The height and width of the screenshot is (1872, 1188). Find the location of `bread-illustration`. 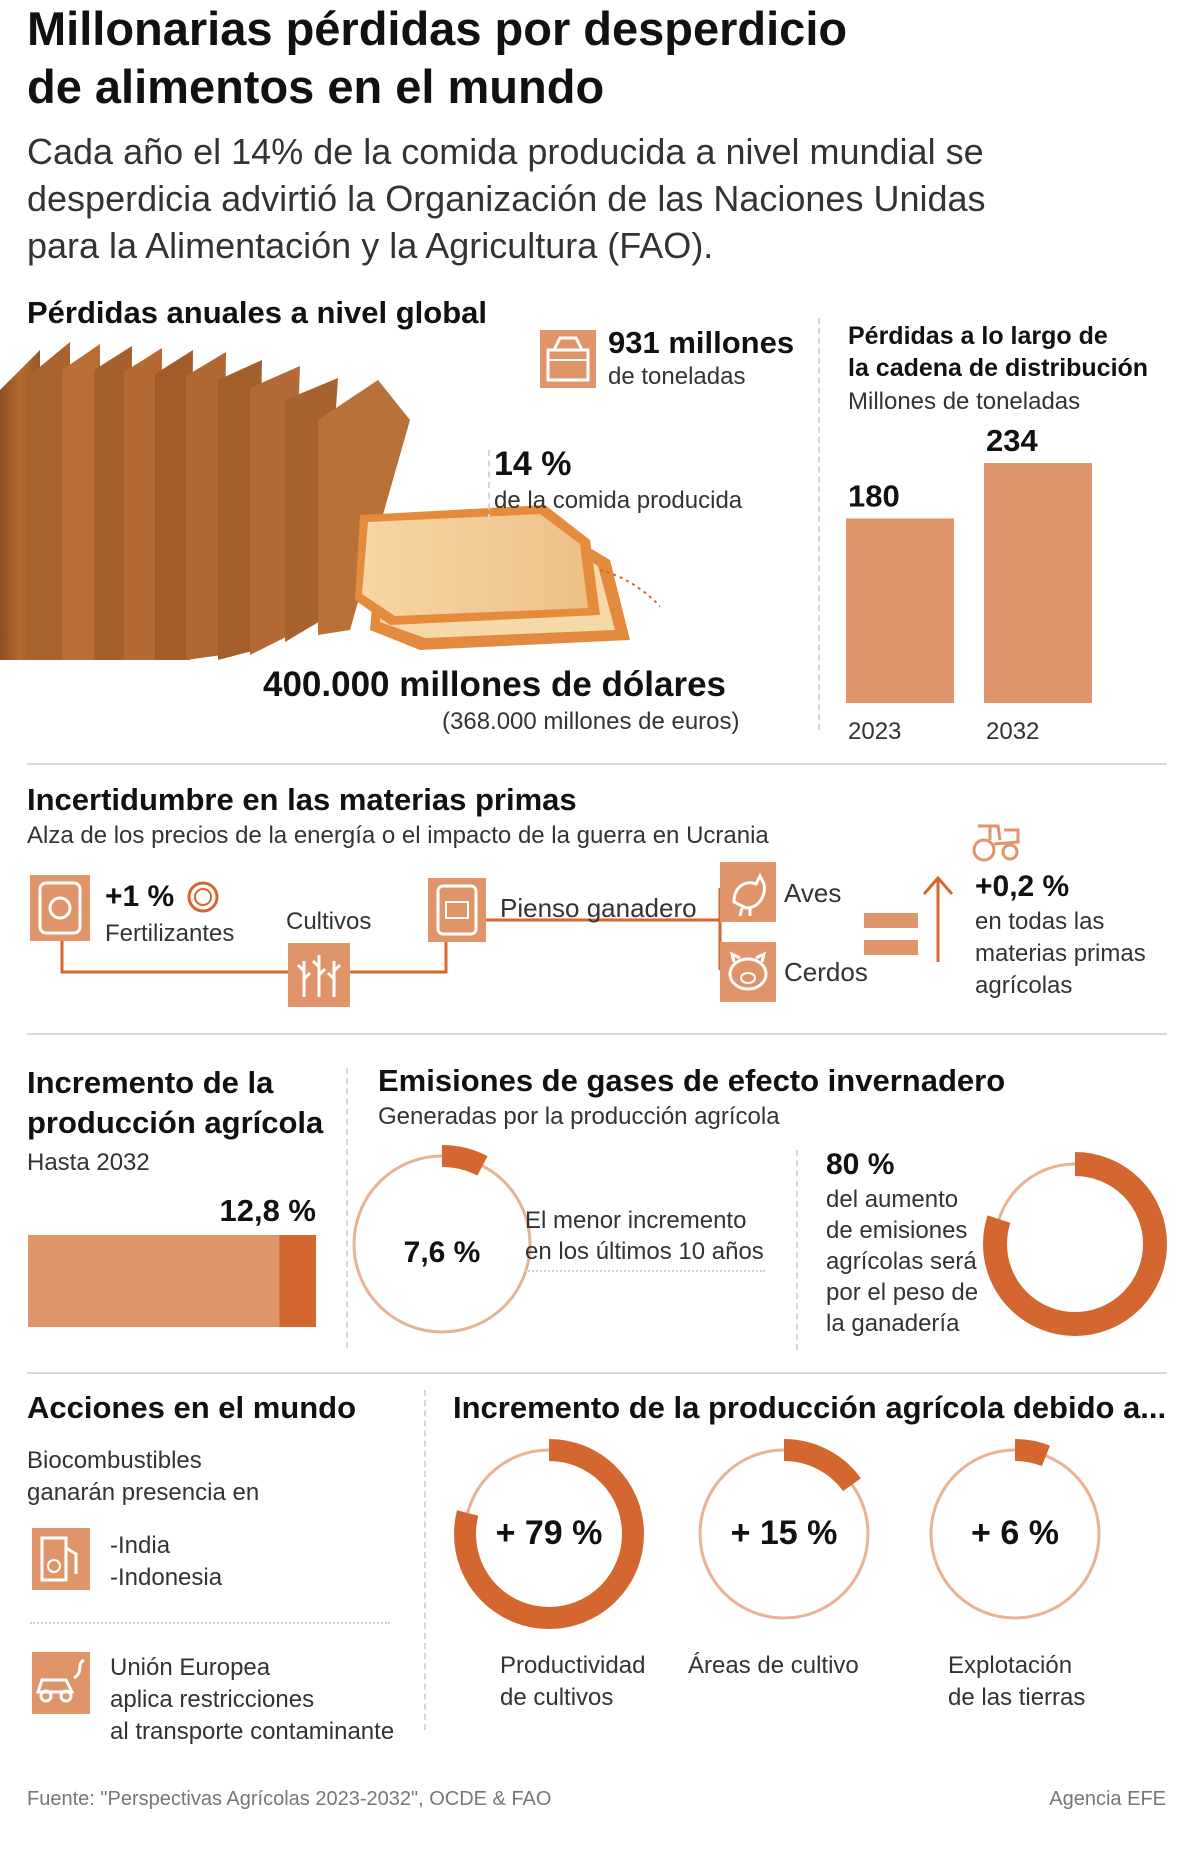

bread-illustration is located at coordinates (330, 501).